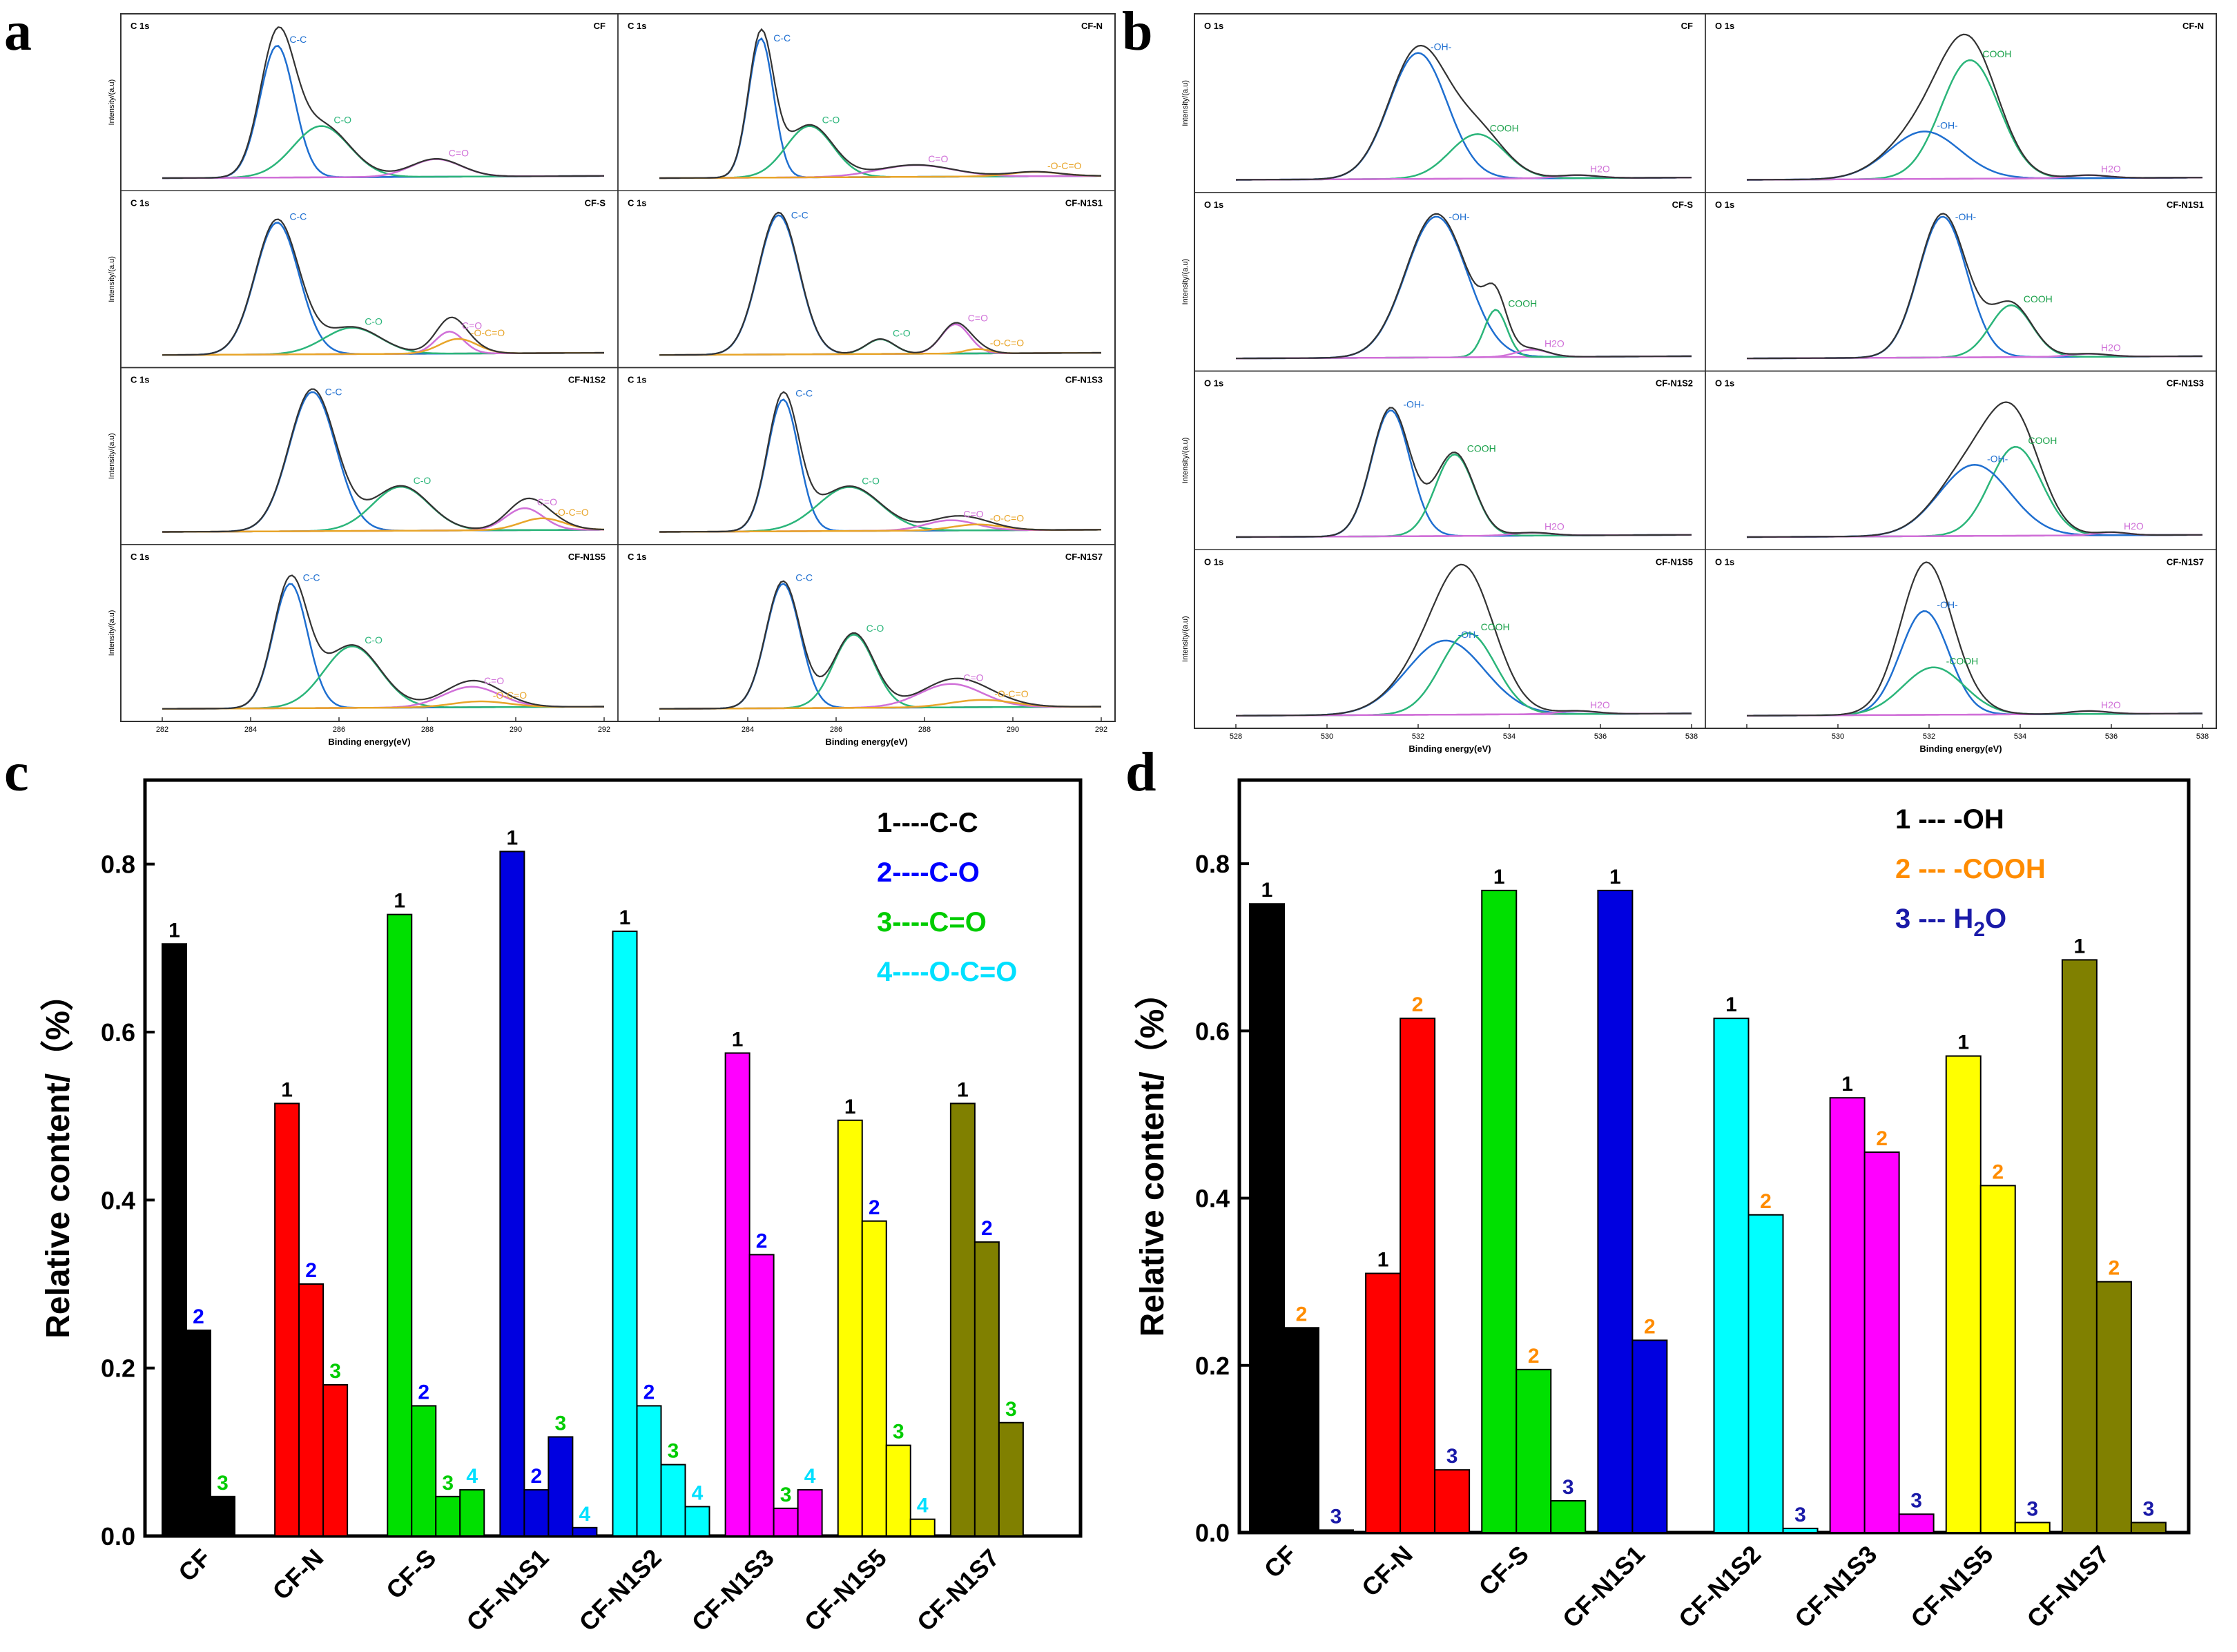  What do you see at coordinates (1838, 736) in the screenshot?
I see `x-tick-label: 530` at bounding box center [1838, 736].